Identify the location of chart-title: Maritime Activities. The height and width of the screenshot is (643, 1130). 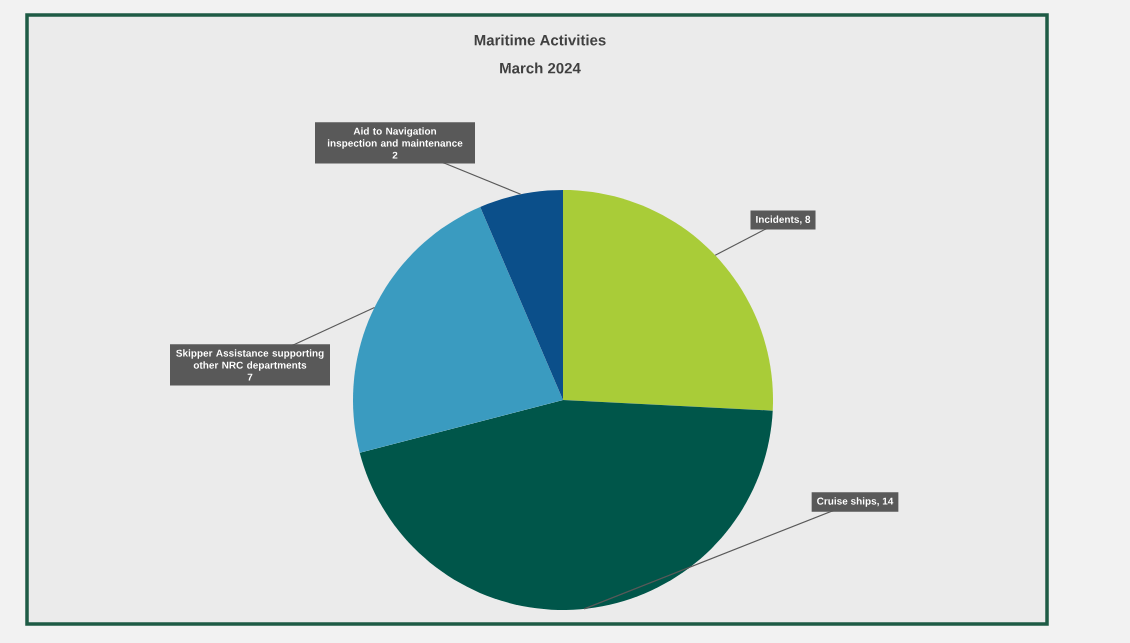
(540, 40).